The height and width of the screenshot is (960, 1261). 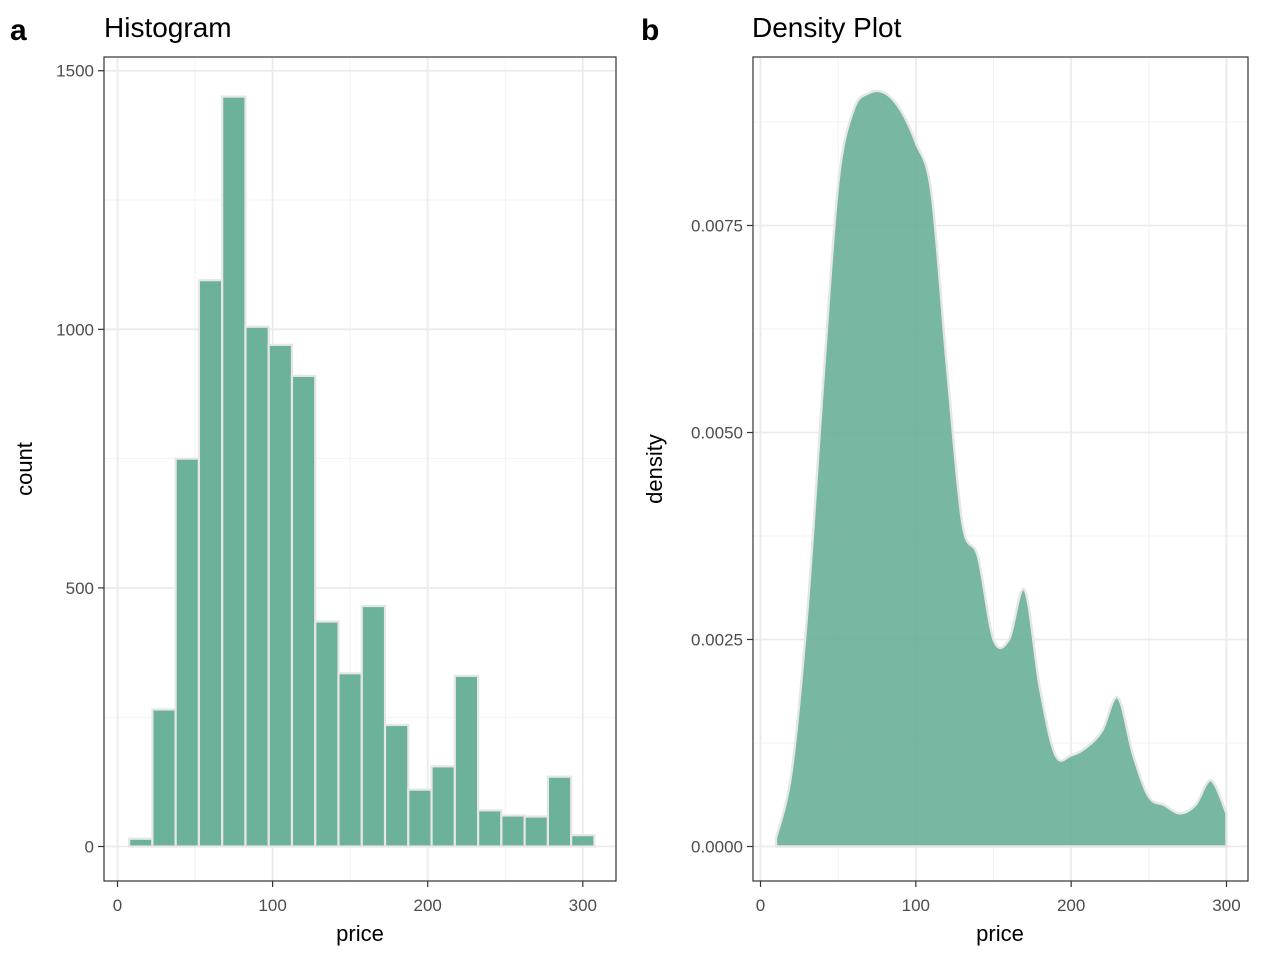 I want to click on y-tick-label: 0.0000, so click(x=717, y=847).